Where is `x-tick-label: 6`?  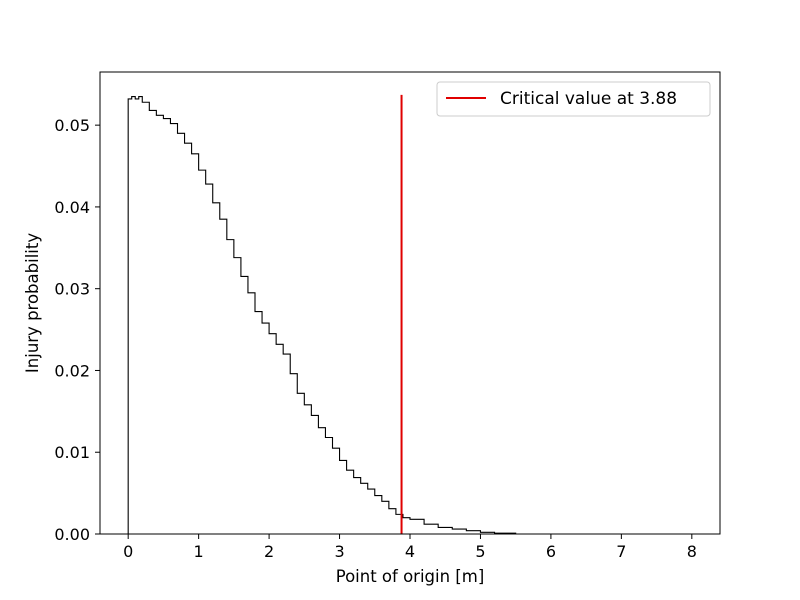 x-tick-label: 6 is located at coordinates (551, 551).